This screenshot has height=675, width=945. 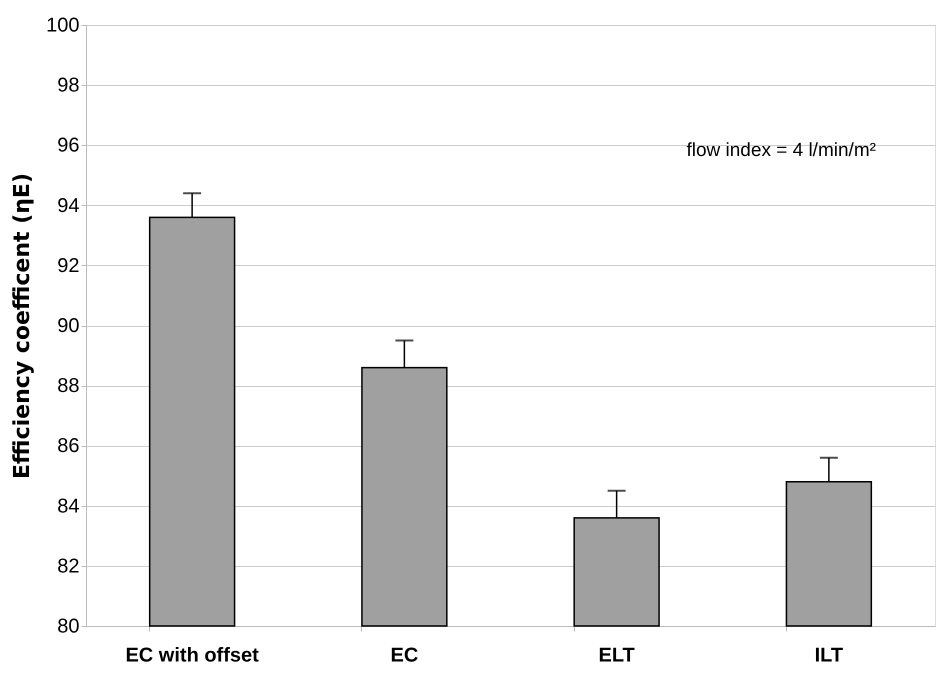 I want to click on x-tick-label: EC, so click(x=404, y=655).